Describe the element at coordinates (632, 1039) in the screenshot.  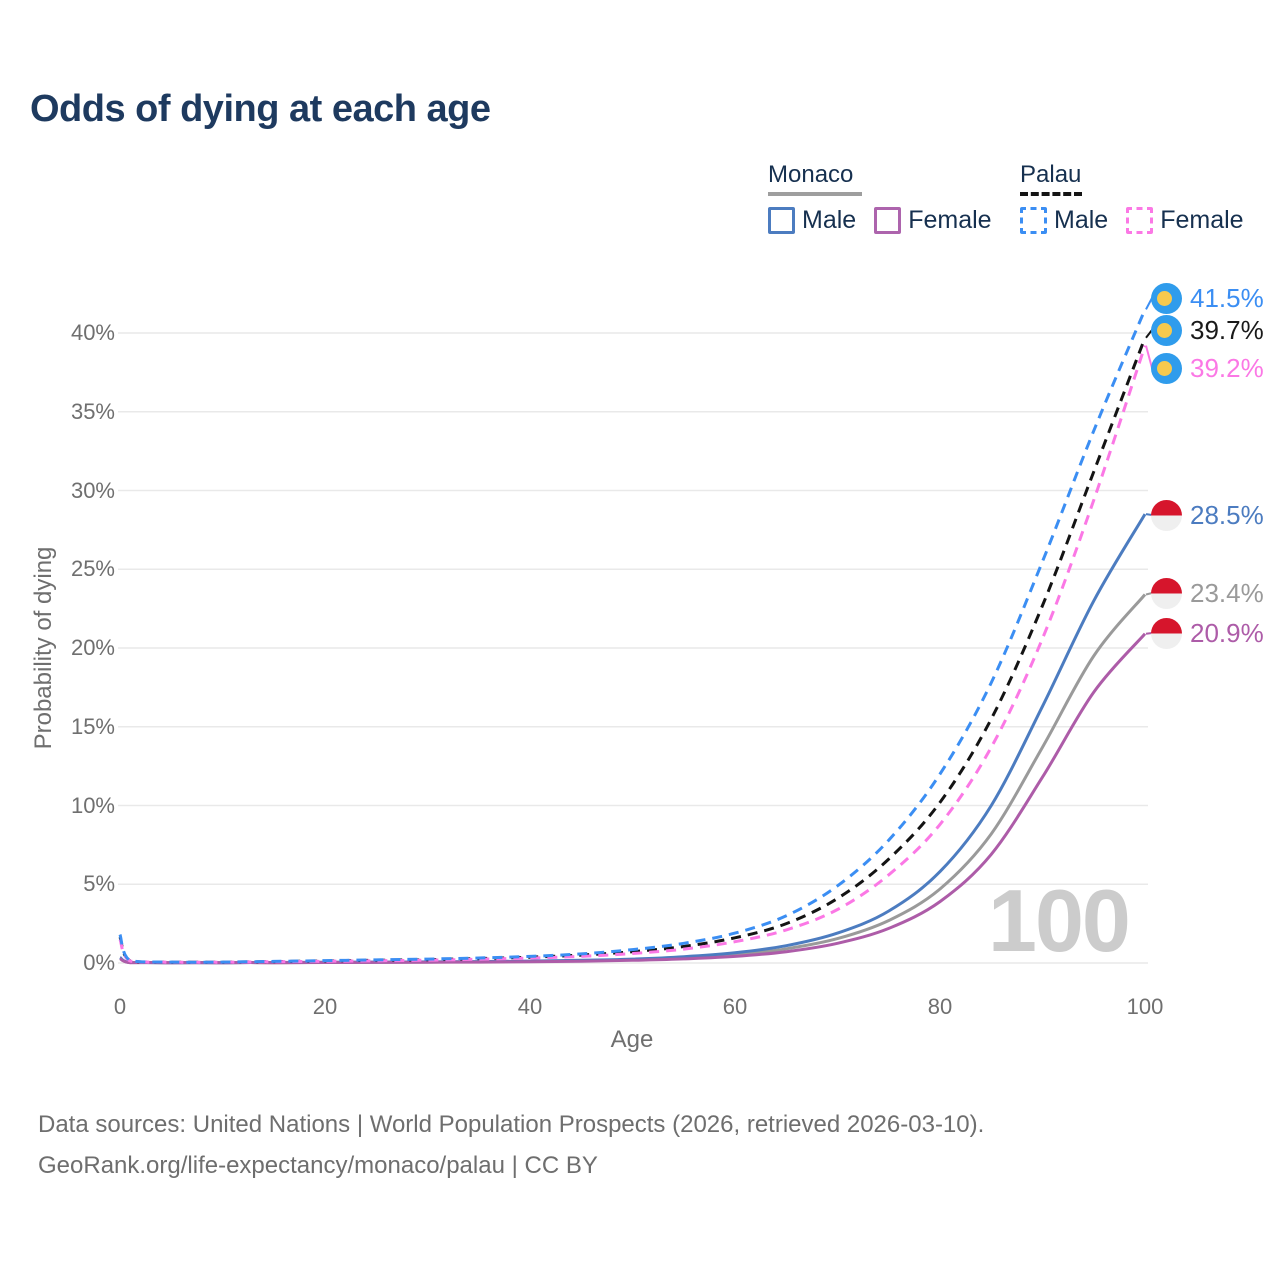
I see `x-axis-title: Age` at that location.